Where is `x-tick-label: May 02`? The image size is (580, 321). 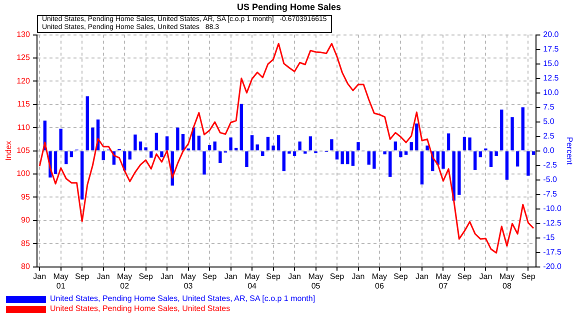 x-tick-label: May 02 is located at coordinates (124, 281).